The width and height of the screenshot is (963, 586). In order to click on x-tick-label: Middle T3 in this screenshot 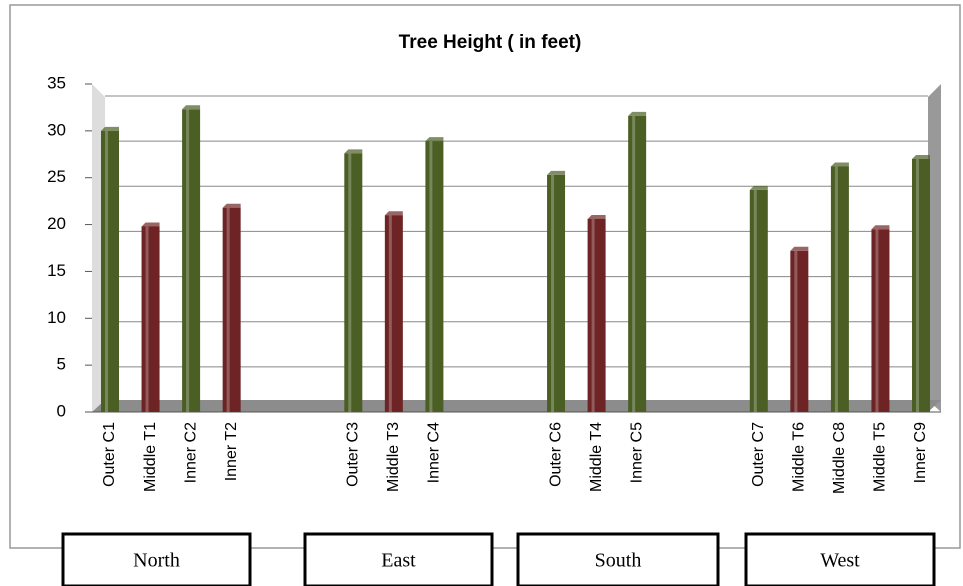, I will do `click(393, 457)`.